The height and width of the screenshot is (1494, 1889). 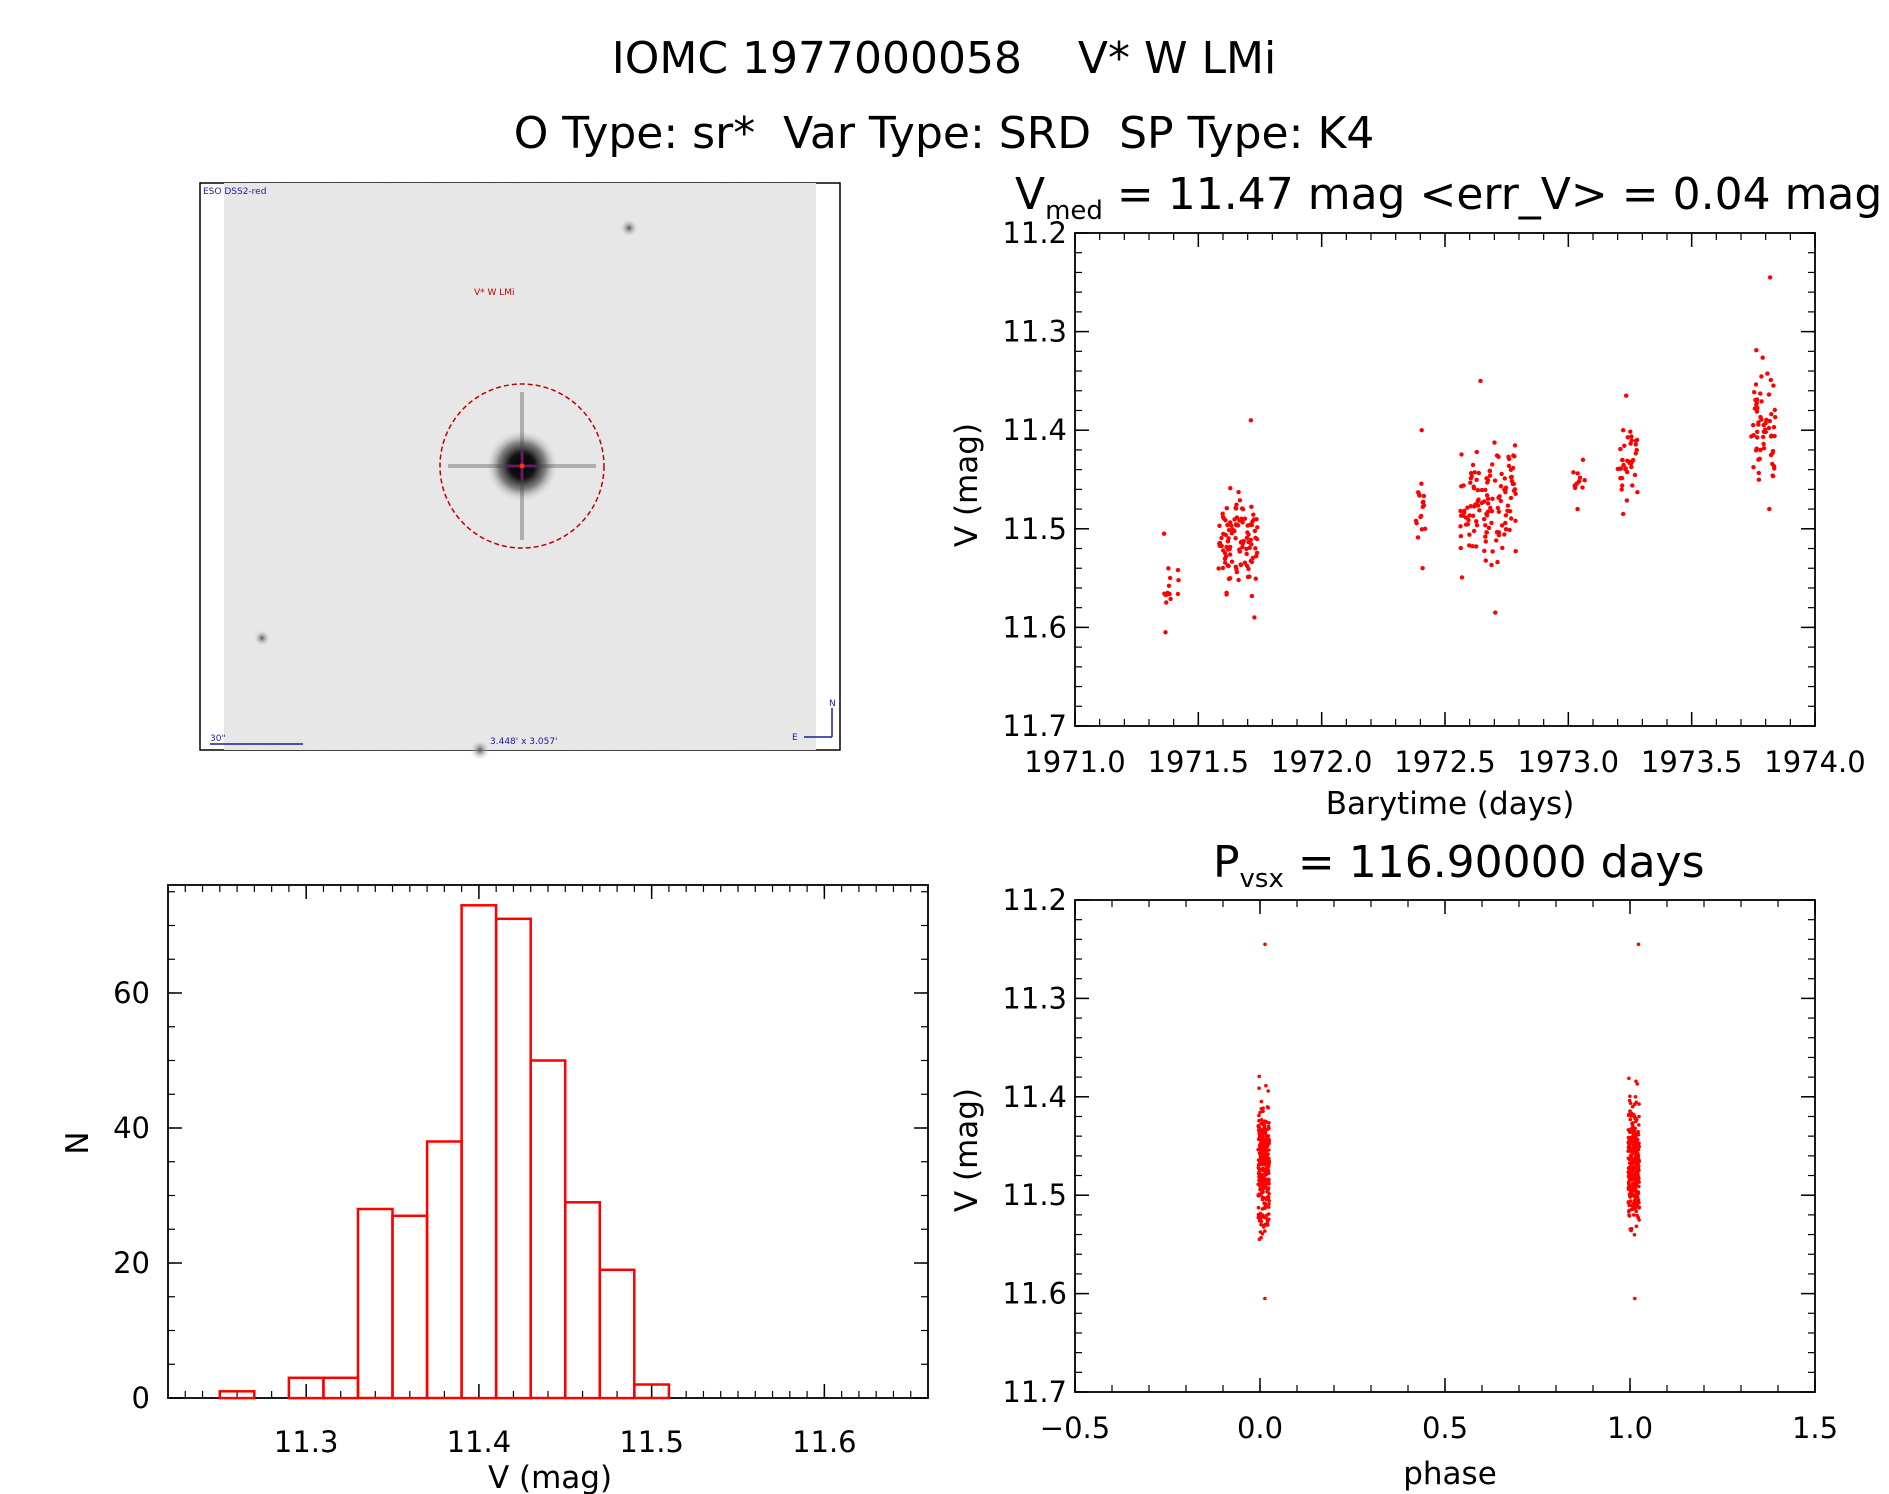 What do you see at coordinates (651, 1442) in the screenshot?
I see `histogram-xtick-label: 11.5` at bounding box center [651, 1442].